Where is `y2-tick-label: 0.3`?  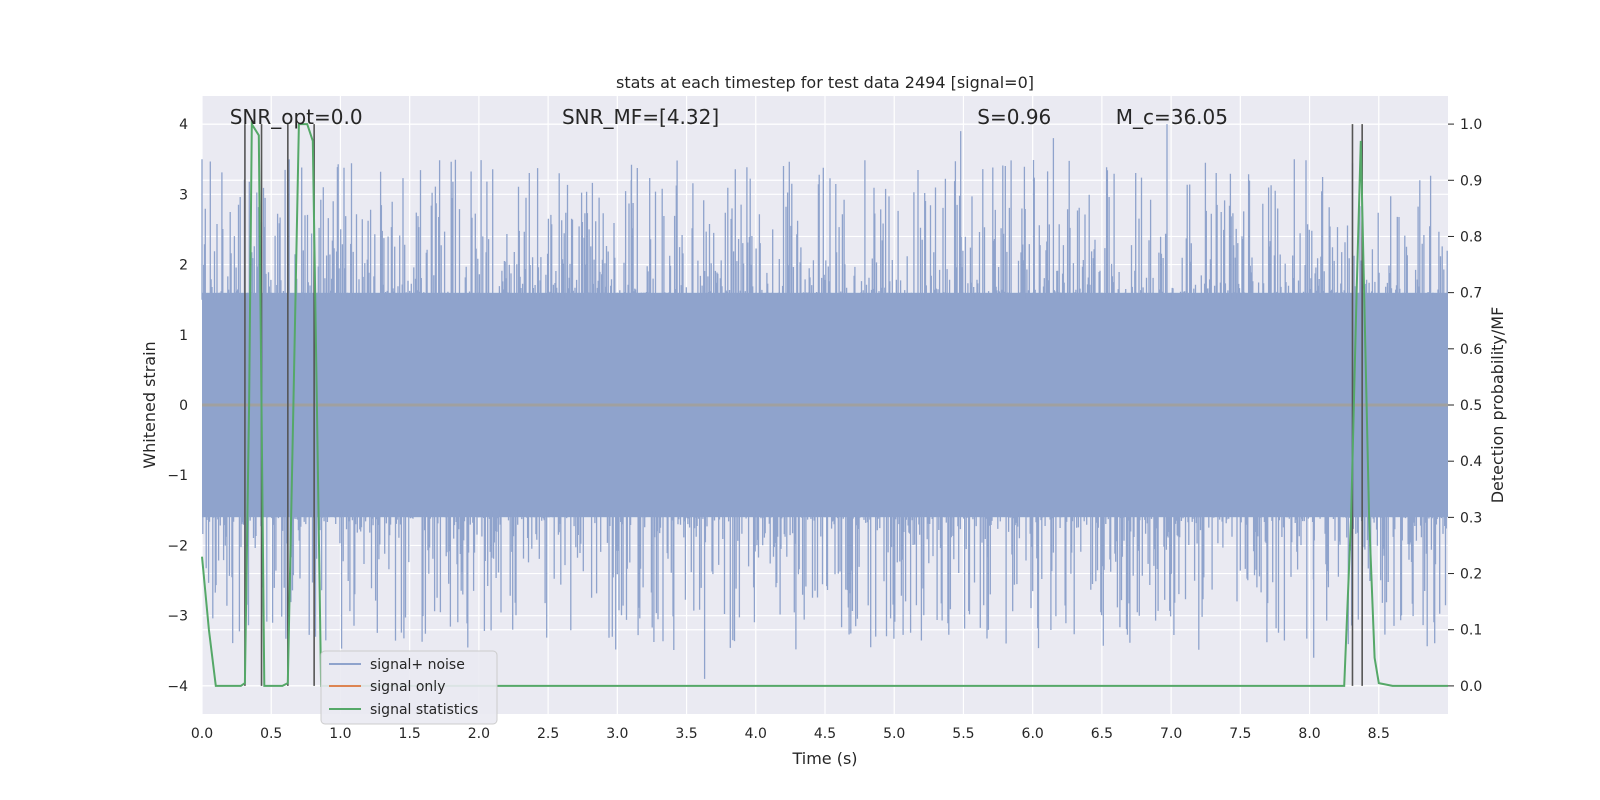
y2-tick-label: 0.3 is located at coordinates (1471, 518).